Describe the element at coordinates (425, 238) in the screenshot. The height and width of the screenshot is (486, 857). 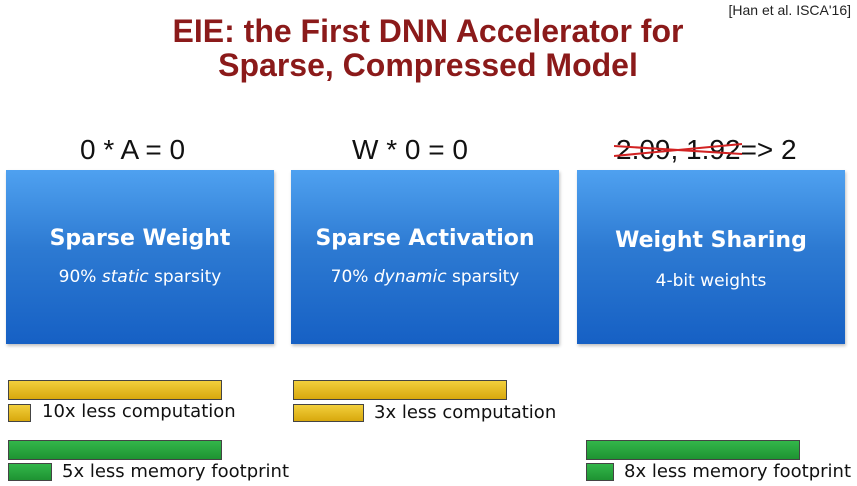
I see `box-title-sparse-activation: Sparse Activation` at that location.